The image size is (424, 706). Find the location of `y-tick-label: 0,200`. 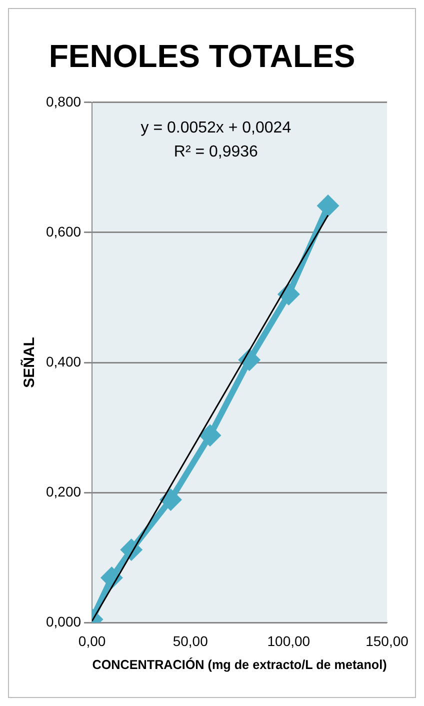

y-tick-label: 0,200 is located at coordinates (64, 491).